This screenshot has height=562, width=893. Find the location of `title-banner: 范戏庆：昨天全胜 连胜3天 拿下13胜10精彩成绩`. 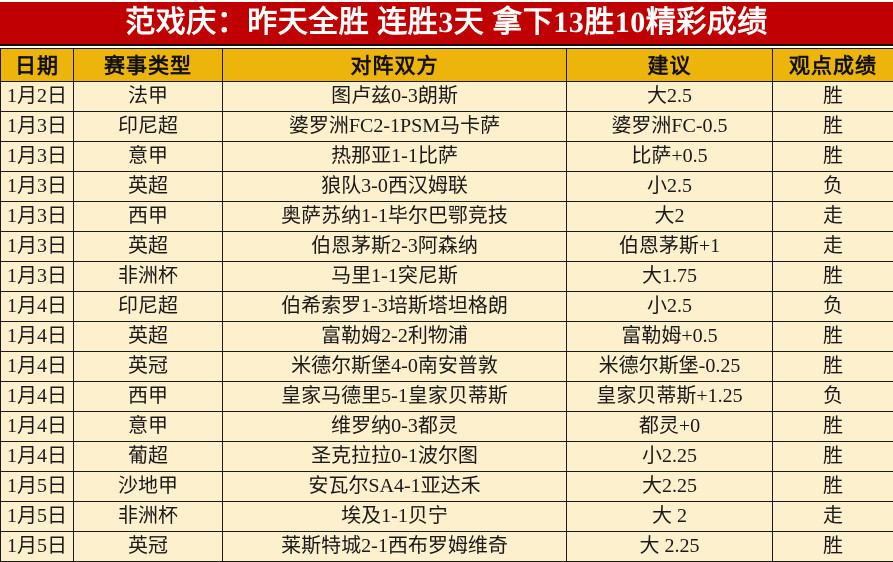

title-banner: 范戏庆：昨天全胜 连胜3天 拿下13胜10精彩成绩 is located at coordinates (446, 24).